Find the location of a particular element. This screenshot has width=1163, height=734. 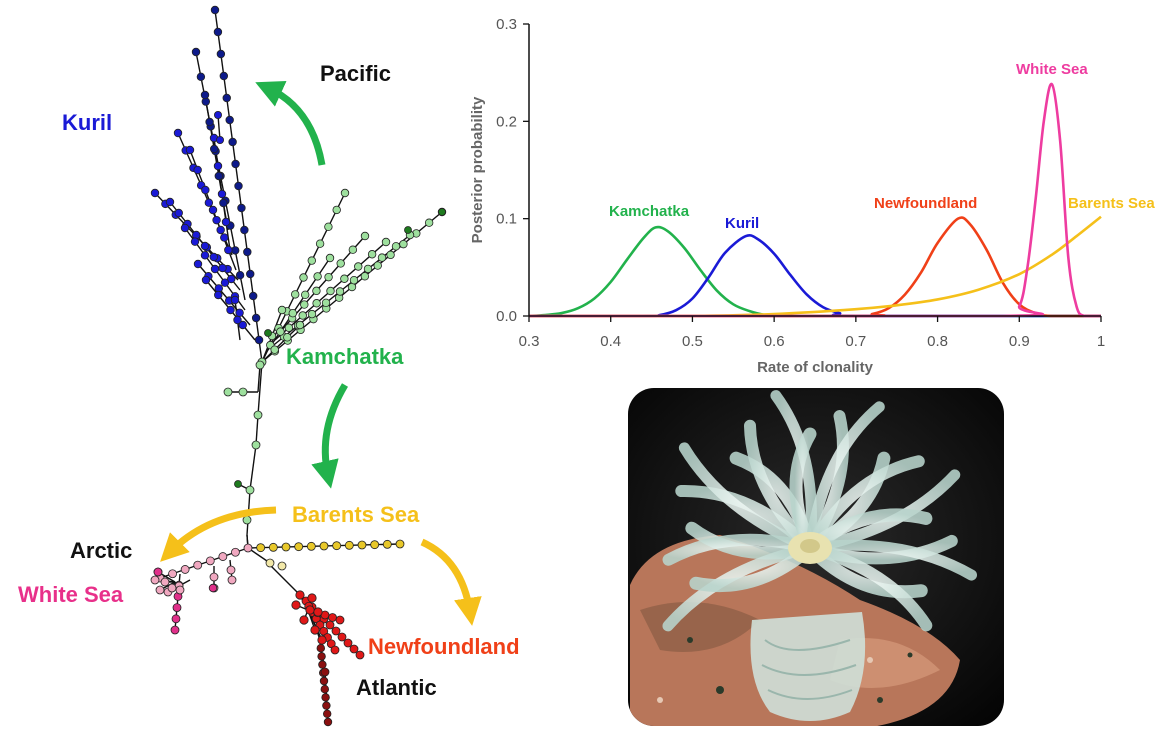

anemone-column is located at coordinates (808, 666).